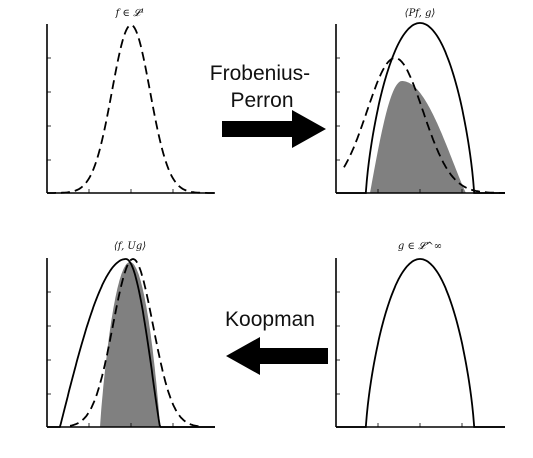 This screenshot has width=533, height=458. I want to click on panel-g: g ∈ 𝓛^∞, so click(420, 334).